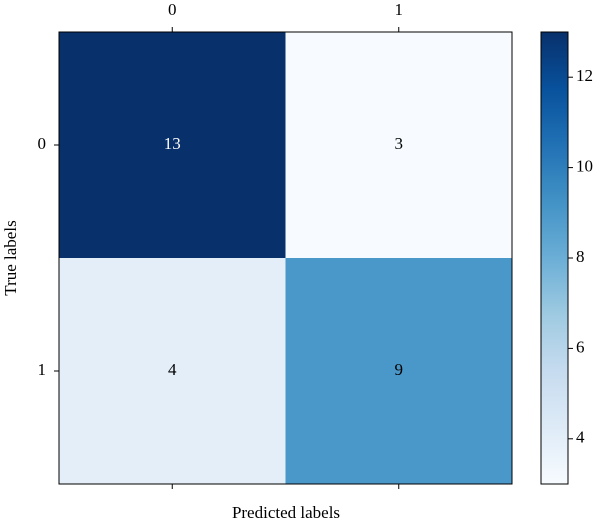 Image resolution: width=600 pixels, height=523 pixels. I want to click on y-tick-label: 0, so click(42, 143).